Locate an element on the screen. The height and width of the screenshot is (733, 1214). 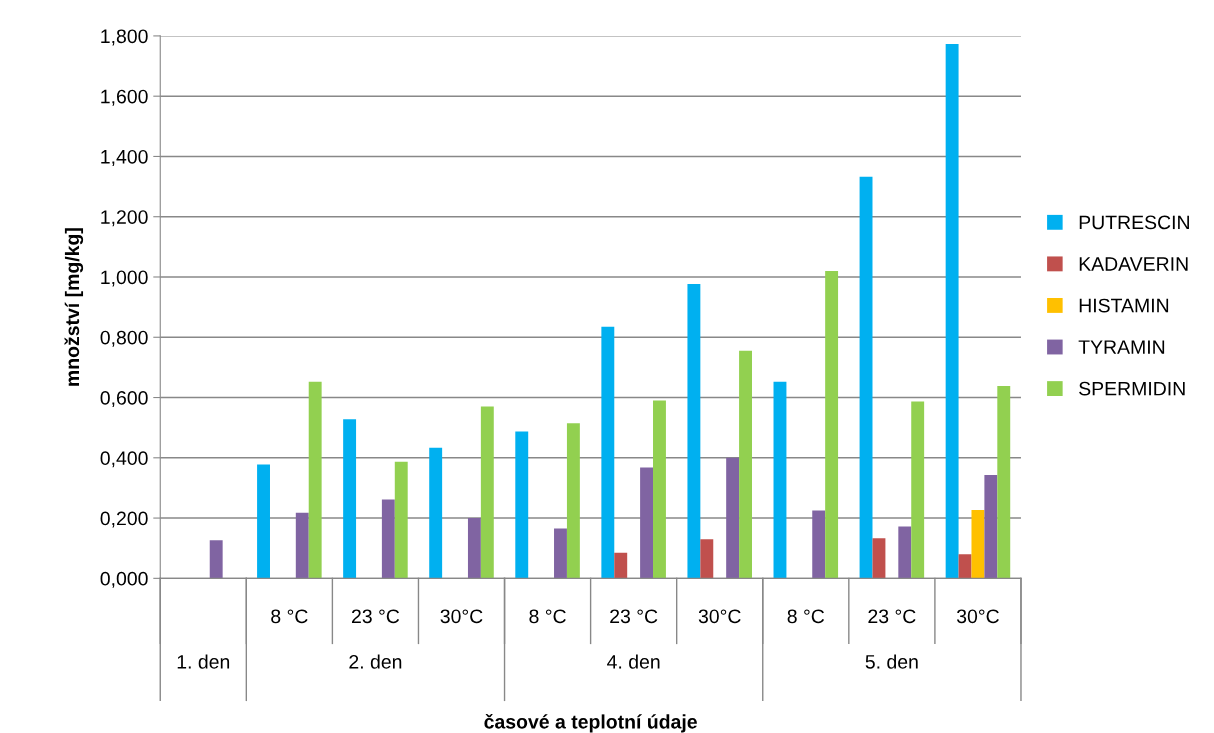
legend-label: PUTRESCIN is located at coordinates (1134, 222).